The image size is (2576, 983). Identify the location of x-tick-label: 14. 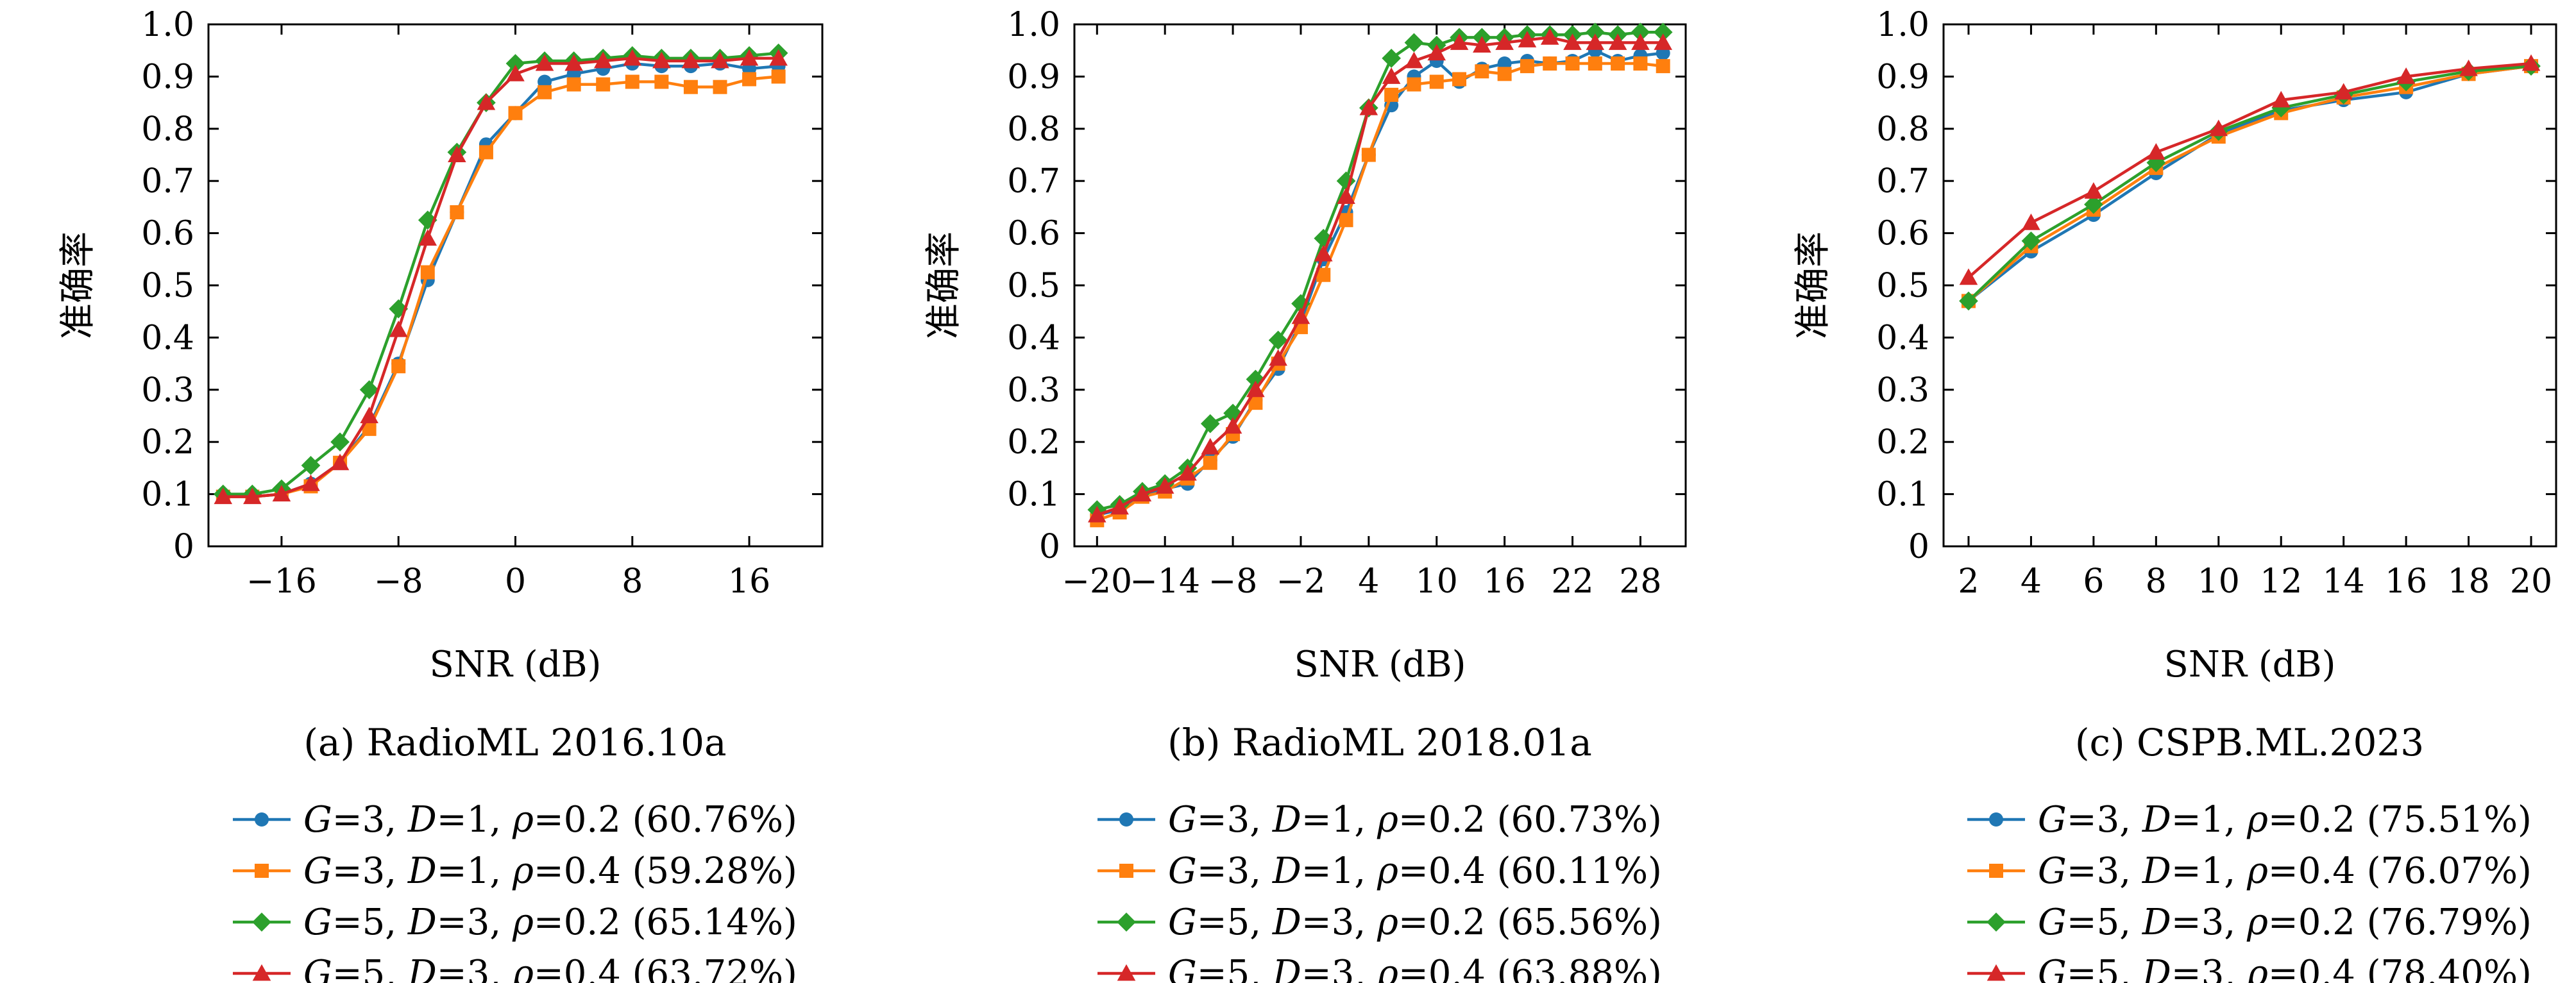
(2344, 581).